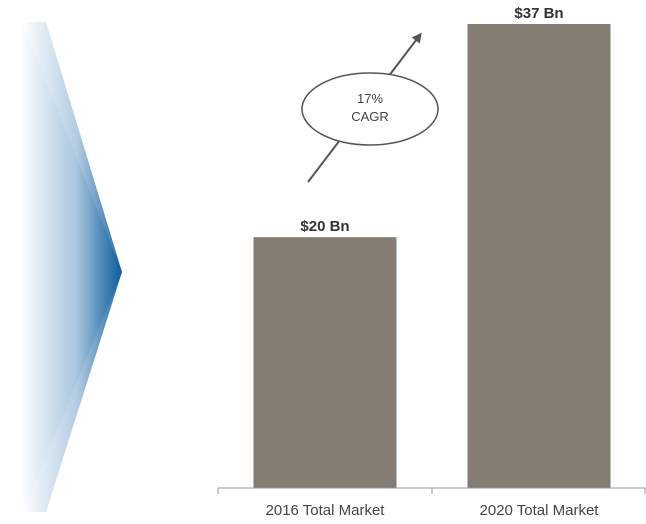 The width and height of the screenshot is (646, 524). Describe the element at coordinates (324, 226) in the screenshot. I see `value-label-2016: $20 Bn` at that location.